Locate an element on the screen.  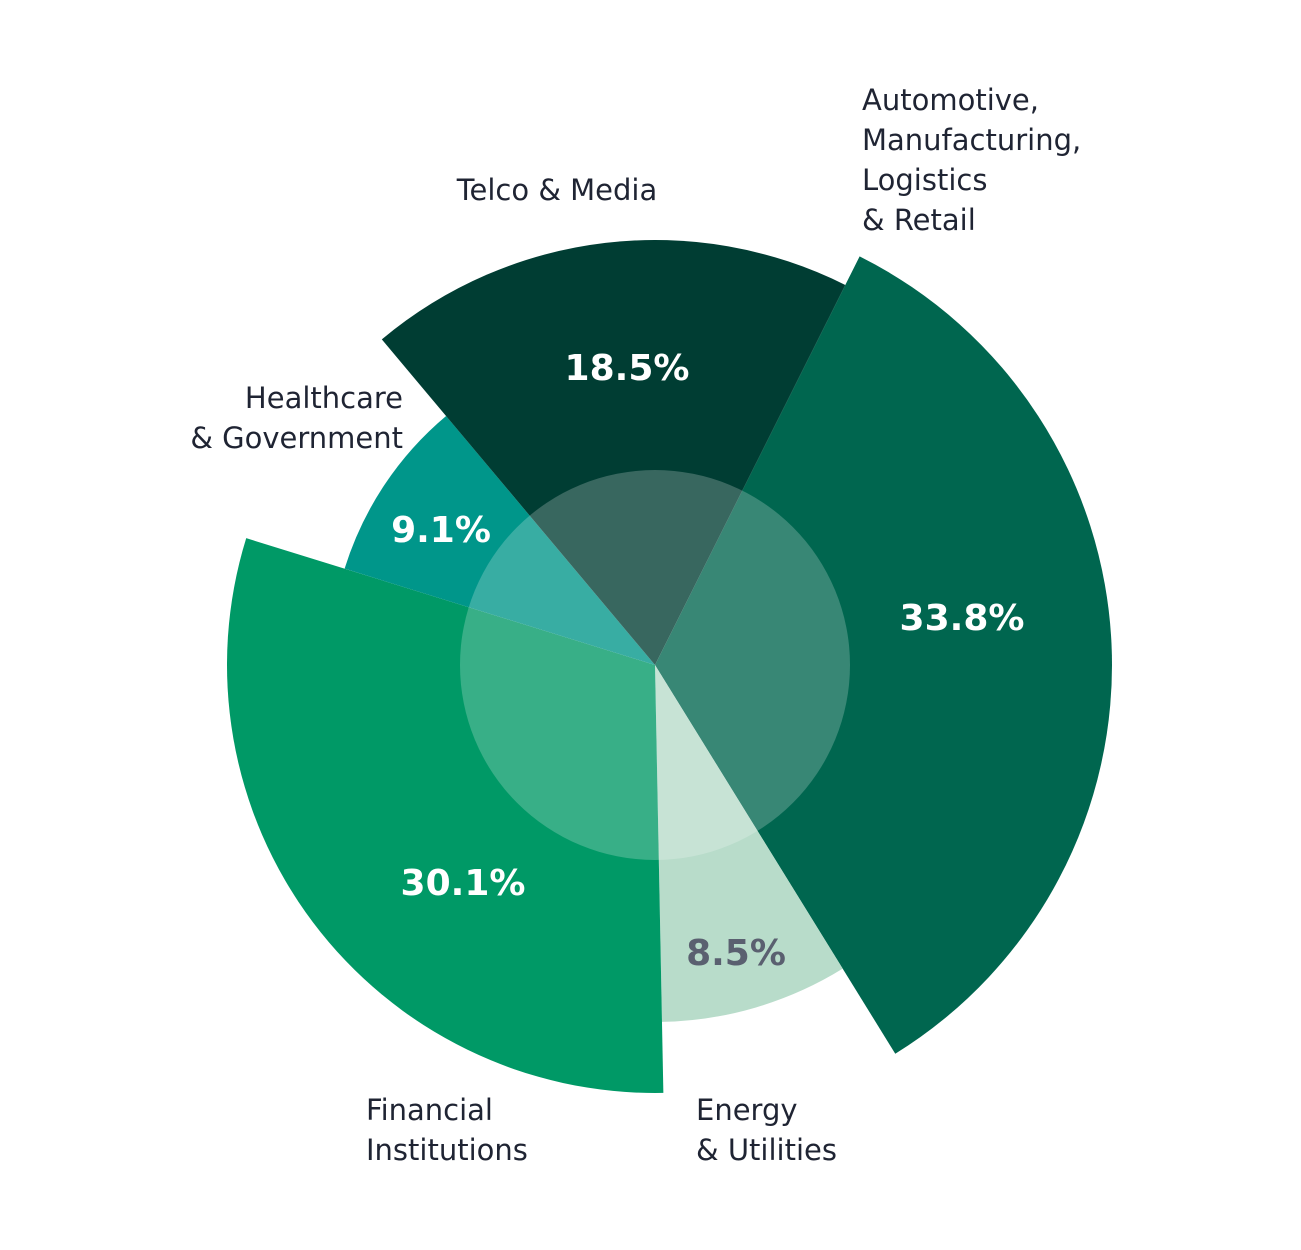
category-label: Telco & Media is located at coordinates (557, 190).